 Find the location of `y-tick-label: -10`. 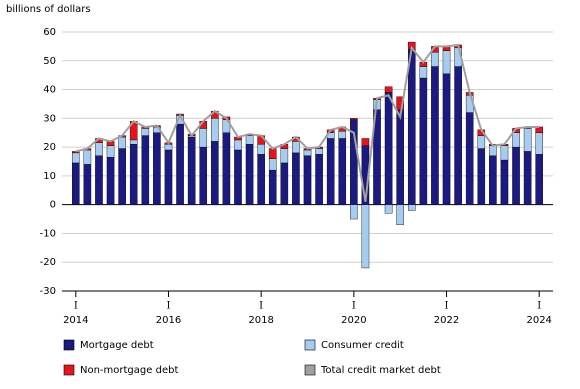

y-tick-label: -10 is located at coordinates (48, 233).